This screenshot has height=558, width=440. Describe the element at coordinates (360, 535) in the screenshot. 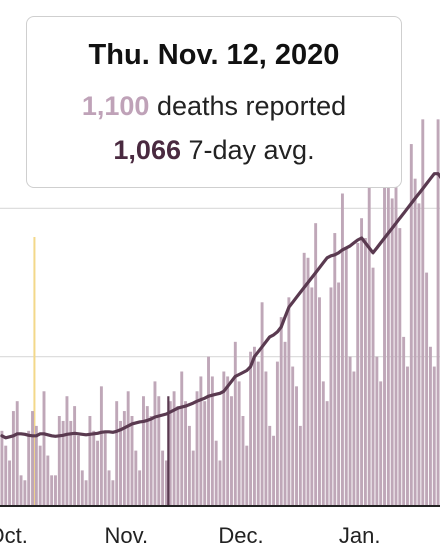

I see `x-tick-label: Jan.` at that location.